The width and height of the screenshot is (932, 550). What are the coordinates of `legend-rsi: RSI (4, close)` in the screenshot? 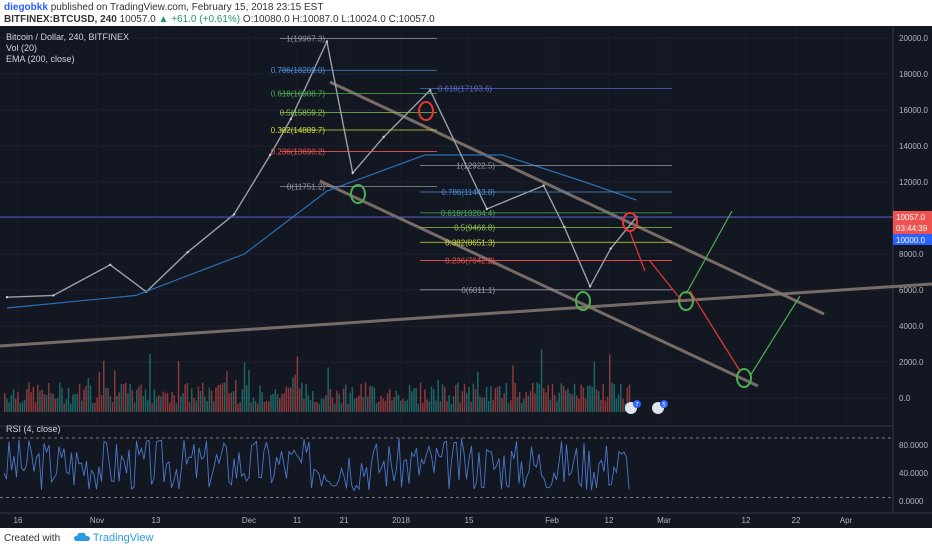 It's located at (33, 429).